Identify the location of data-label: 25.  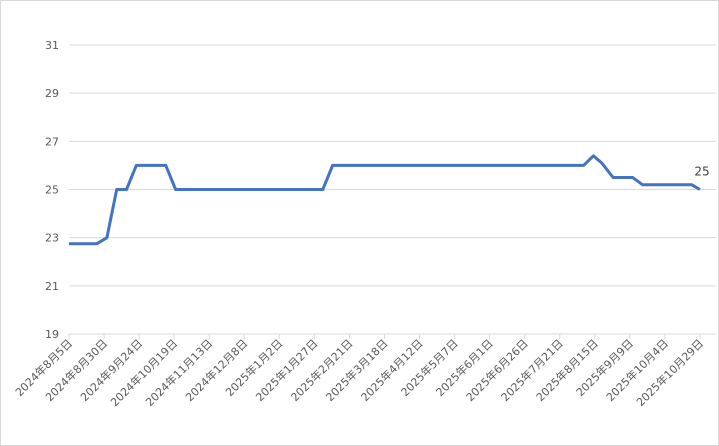
(701, 172).